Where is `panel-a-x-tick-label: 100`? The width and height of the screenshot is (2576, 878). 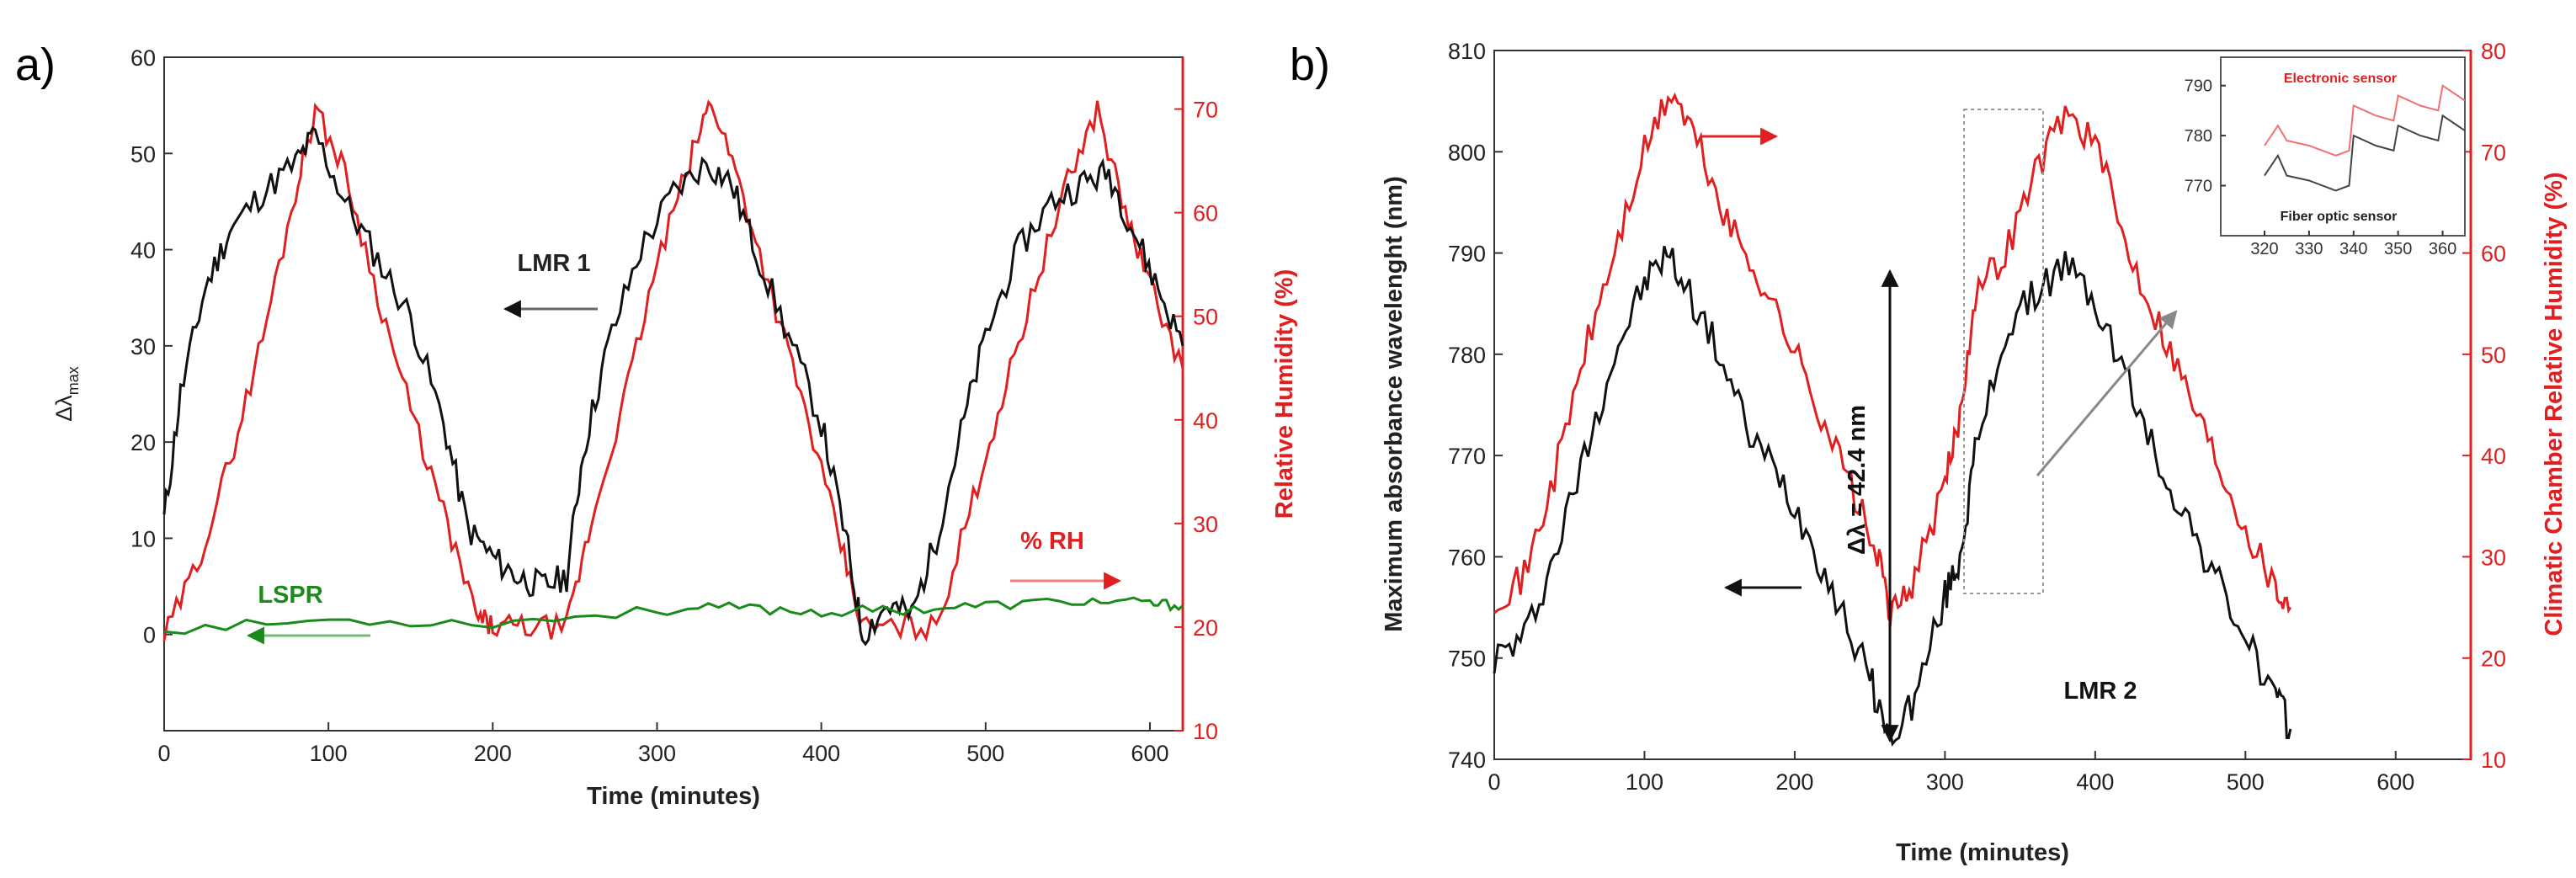 panel-a-x-tick-label: 100 is located at coordinates (329, 753).